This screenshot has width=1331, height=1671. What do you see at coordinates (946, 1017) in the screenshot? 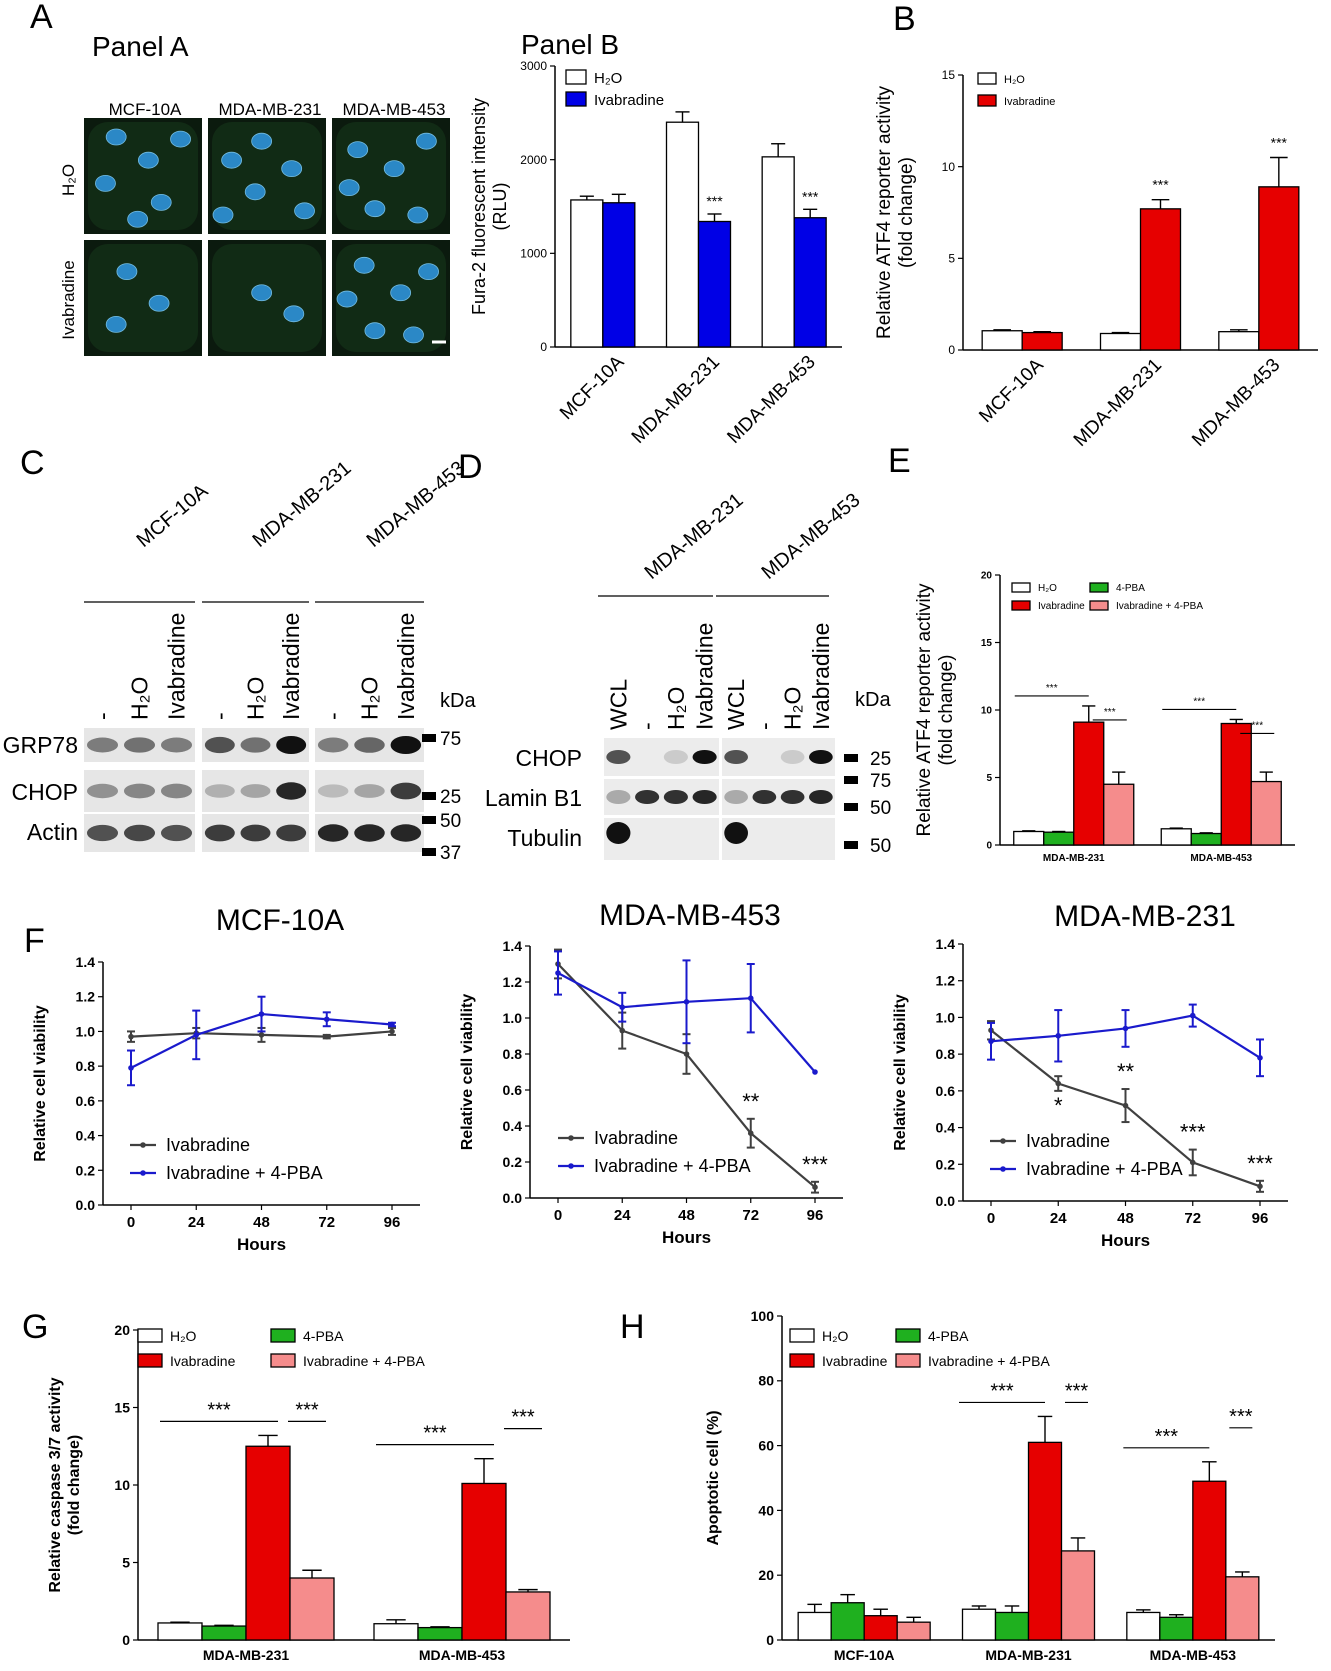
I see `y-tick-label: 1.0` at bounding box center [946, 1017].